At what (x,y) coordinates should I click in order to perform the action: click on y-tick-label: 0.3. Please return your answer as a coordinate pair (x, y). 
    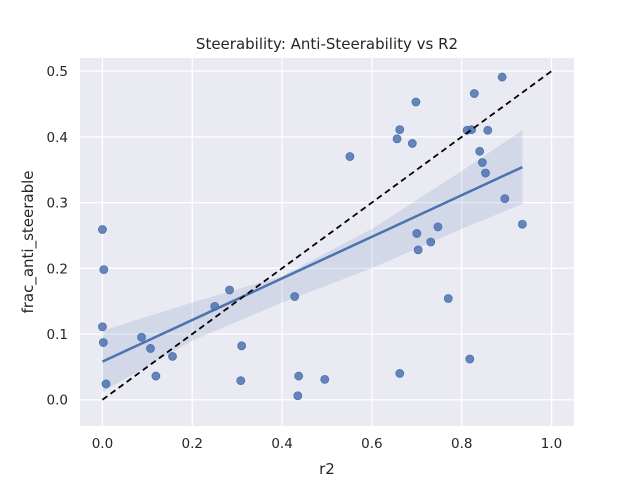
    Looking at the image, I should click on (57, 204).